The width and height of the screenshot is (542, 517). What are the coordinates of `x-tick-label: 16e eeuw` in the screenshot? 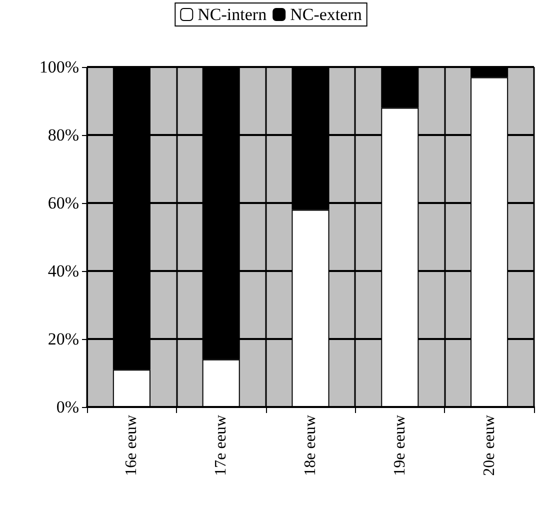 It's located at (131, 445).